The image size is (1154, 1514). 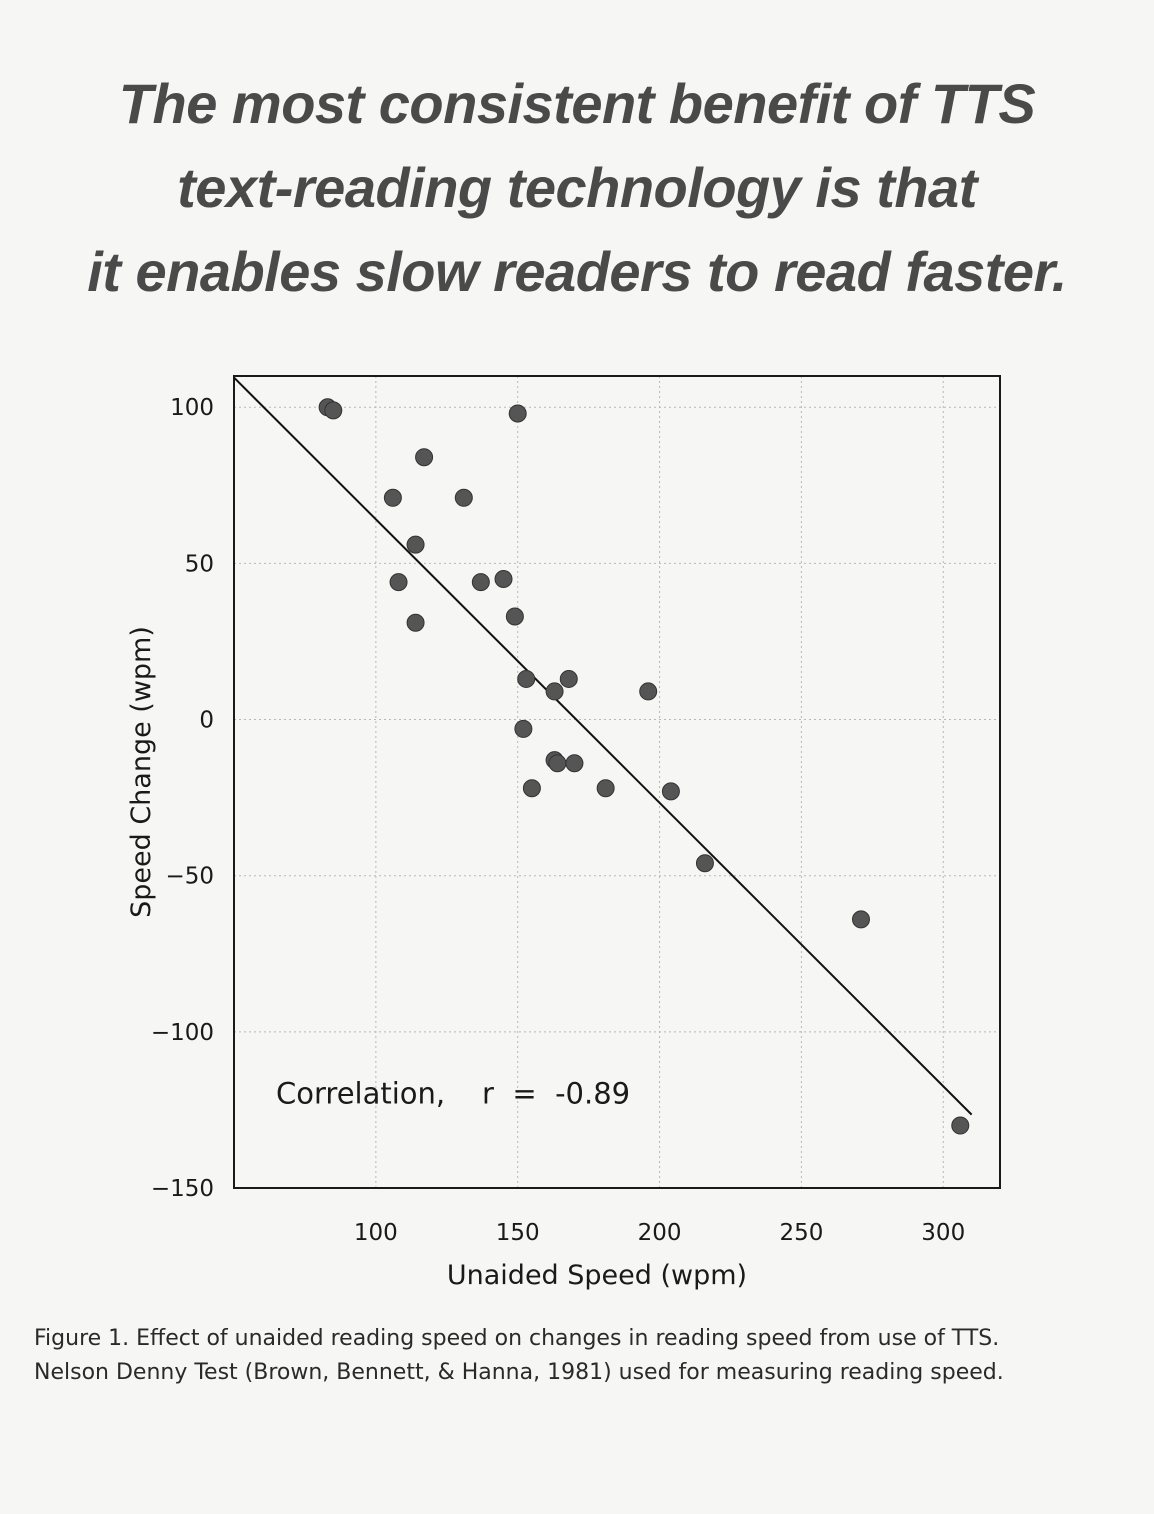 I want to click on y-tick-label: −50, so click(x=189, y=877).